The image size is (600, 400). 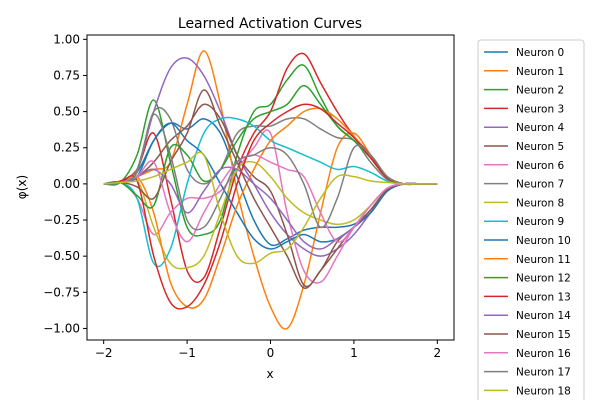 I want to click on x-axis: −2 −1 0 1 2, so click(x=268, y=350).